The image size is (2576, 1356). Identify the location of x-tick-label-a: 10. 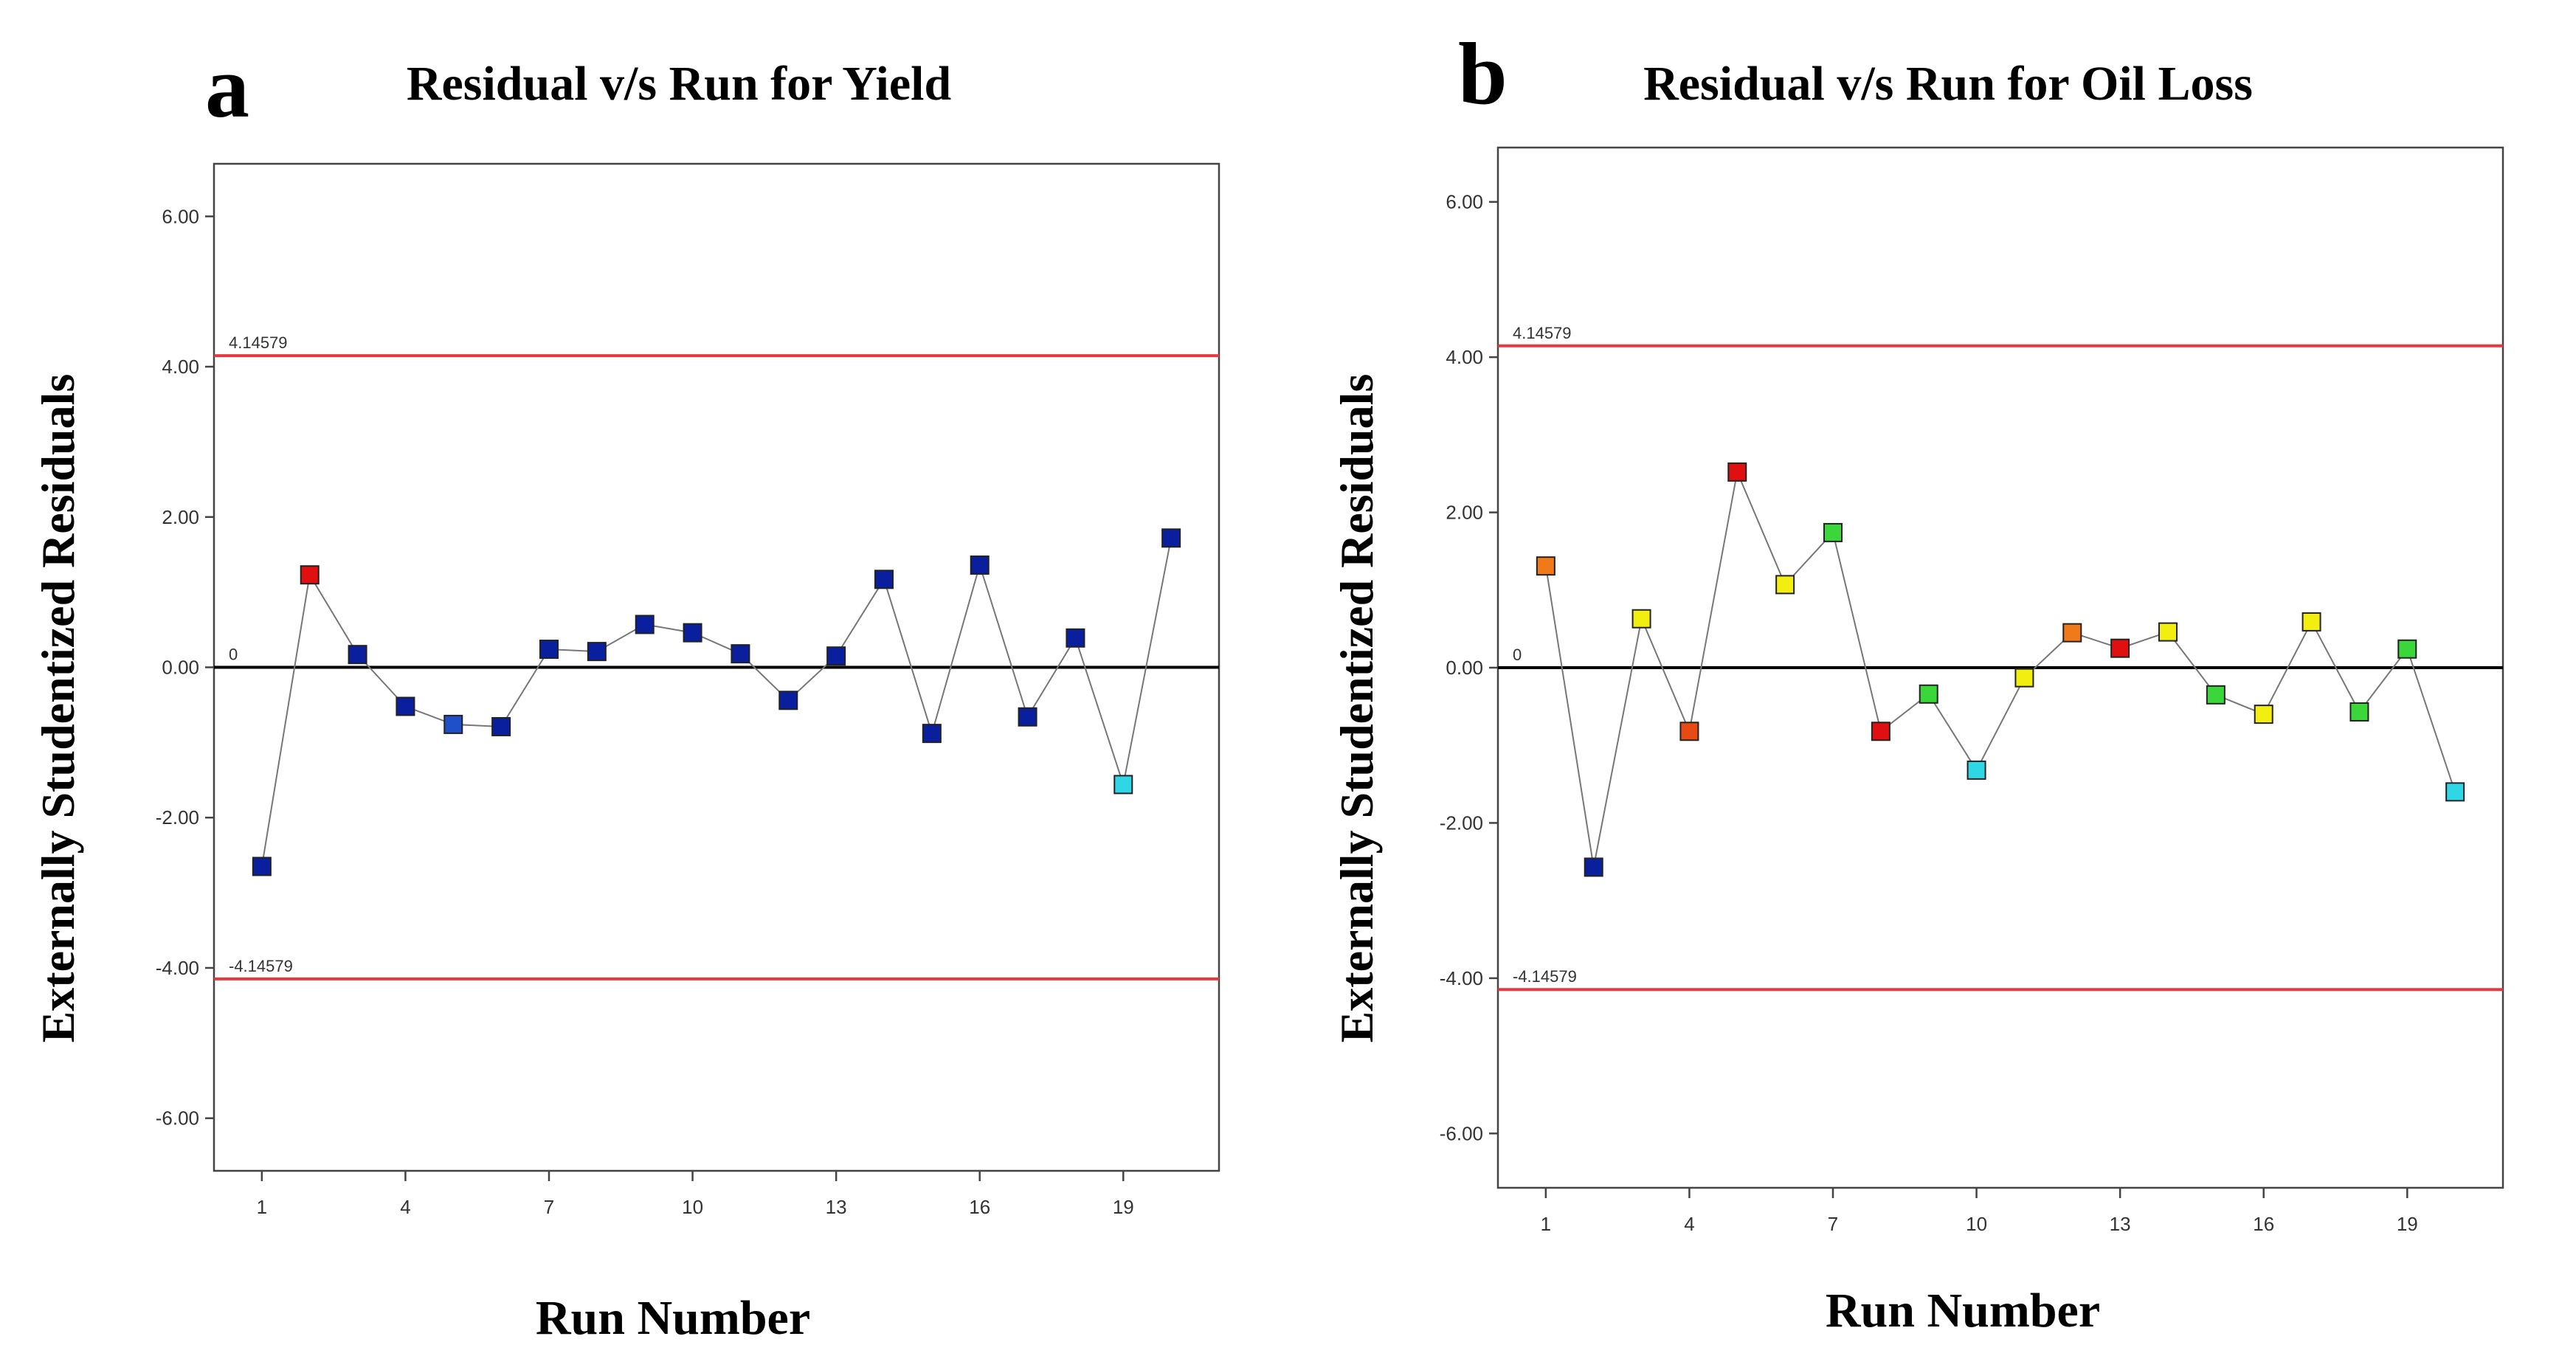
(693, 1207).